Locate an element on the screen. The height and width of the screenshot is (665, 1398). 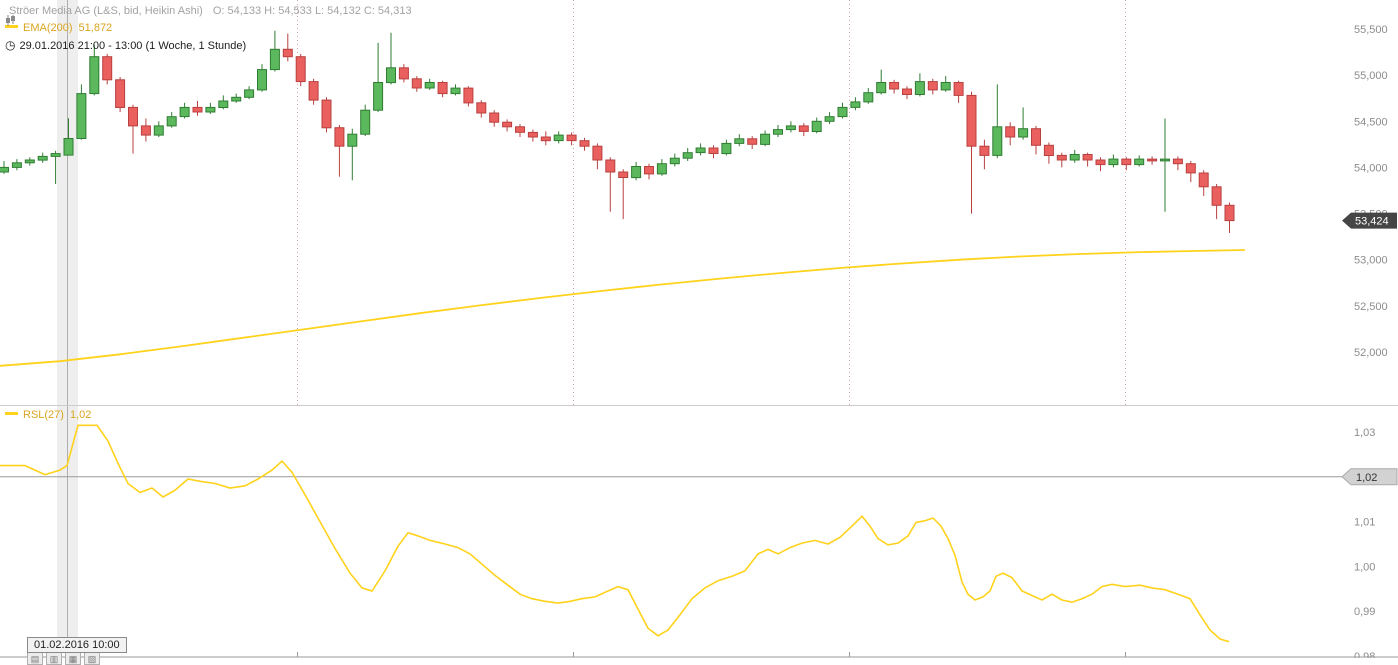
ema-legend-row: EMA(200) 51,872 is located at coordinates (208, 28).